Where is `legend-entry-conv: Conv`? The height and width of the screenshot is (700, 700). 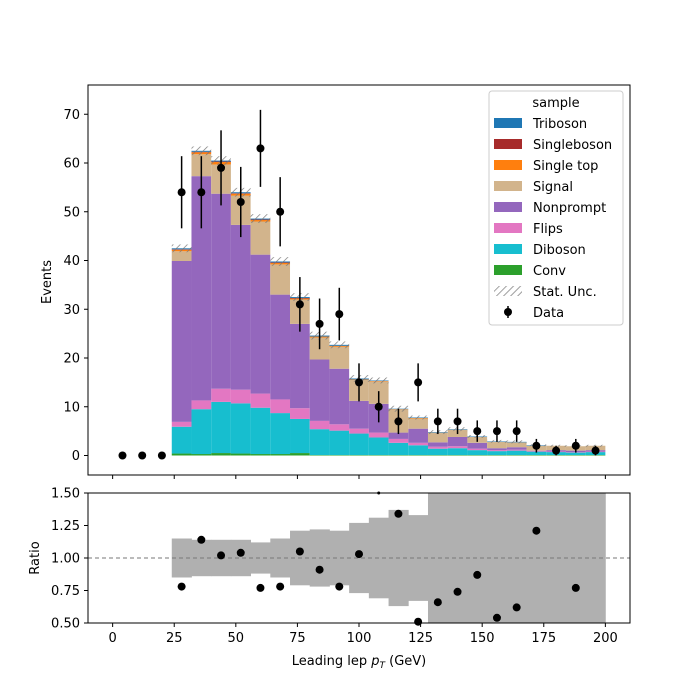
legend-entry-conv: Conv is located at coordinates (530, 271).